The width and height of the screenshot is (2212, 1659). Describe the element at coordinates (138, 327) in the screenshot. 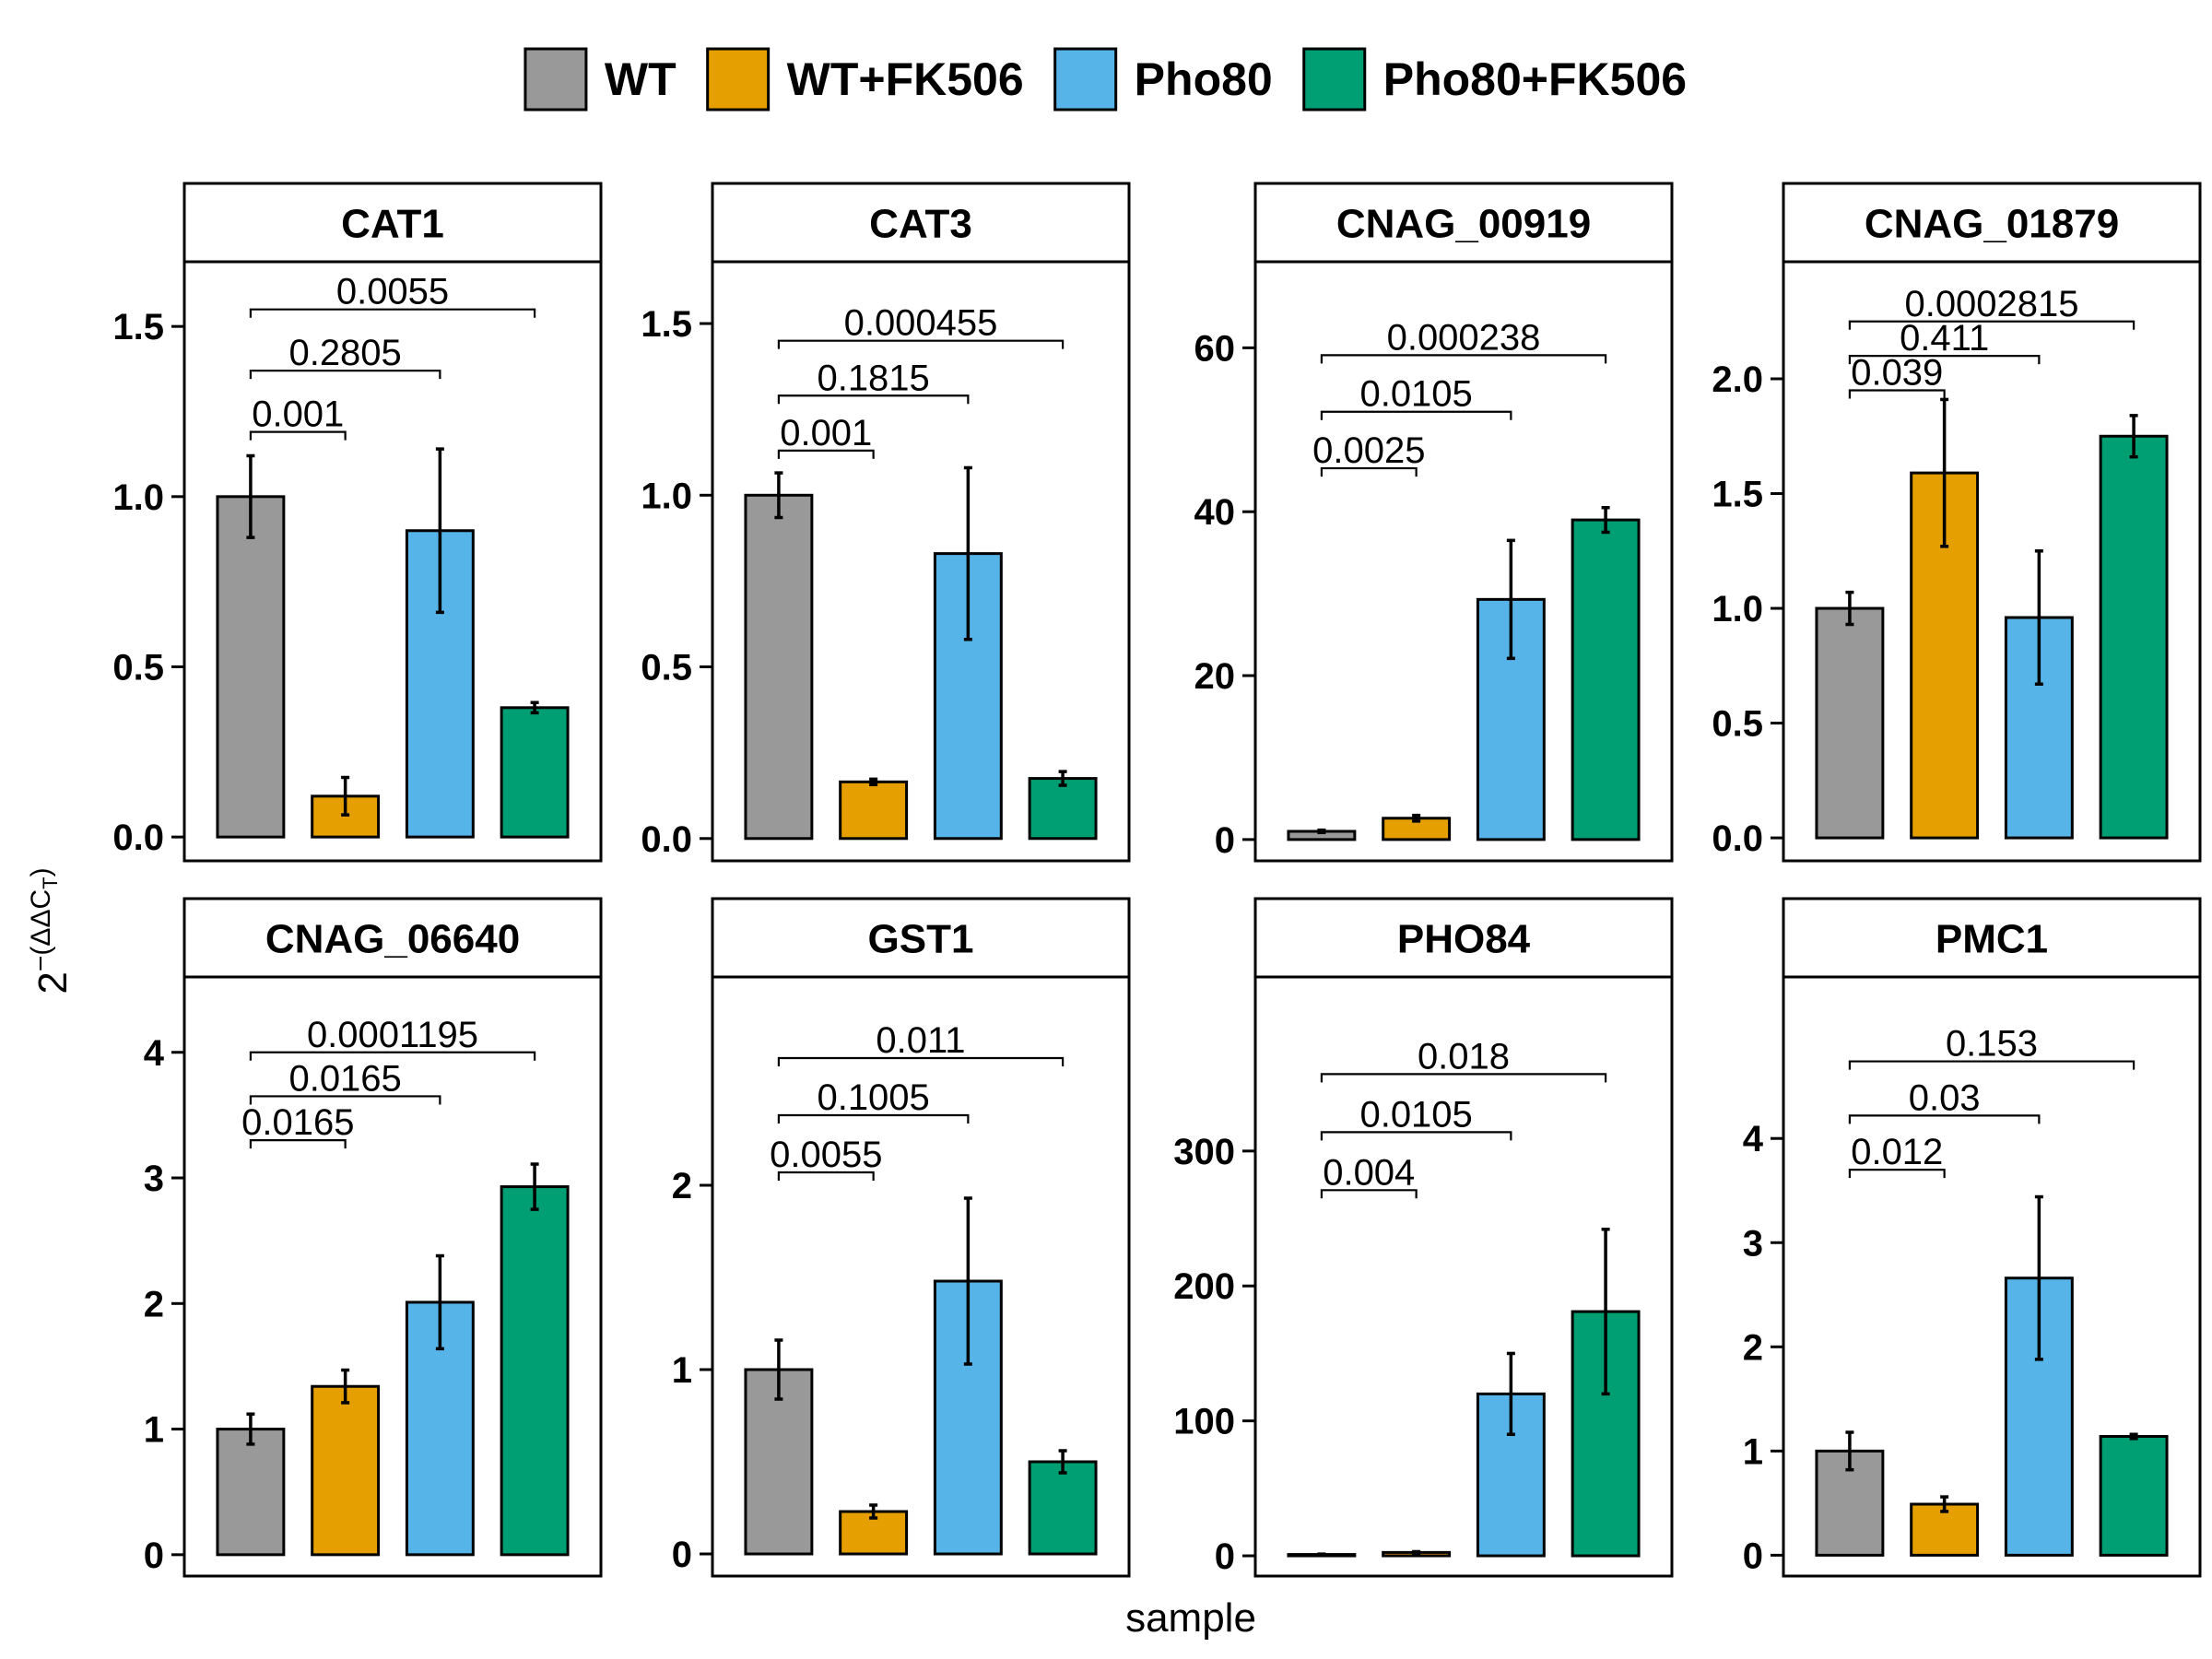

I see `y-tick-label: 1.5` at that location.